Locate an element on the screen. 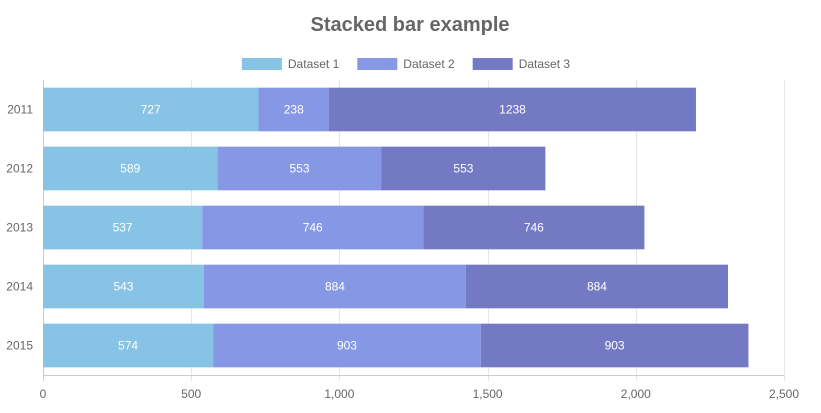 The width and height of the screenshot is (821, 413). y-tick-label: 2013 is located at coordinates (19, 228).